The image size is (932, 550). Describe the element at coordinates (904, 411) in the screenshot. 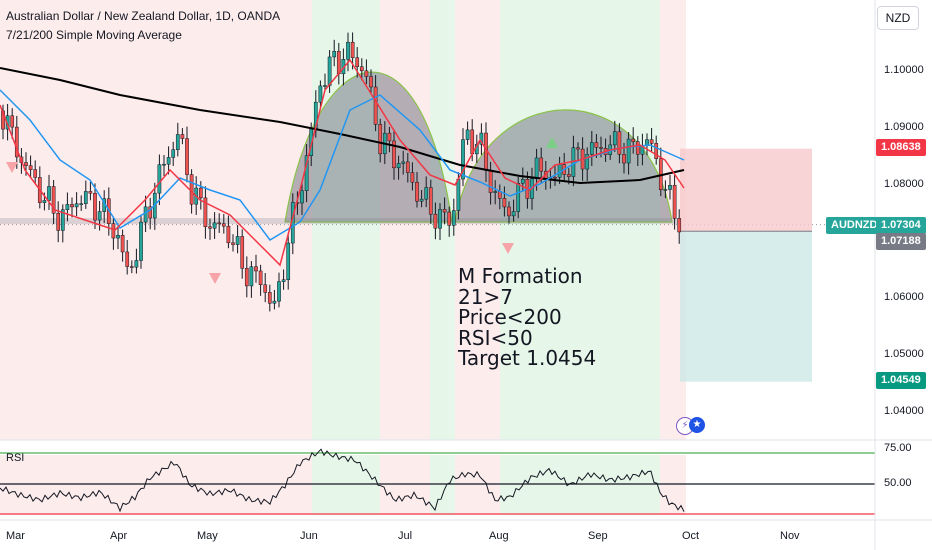

I see `price-tick: 1.04000` at that location.